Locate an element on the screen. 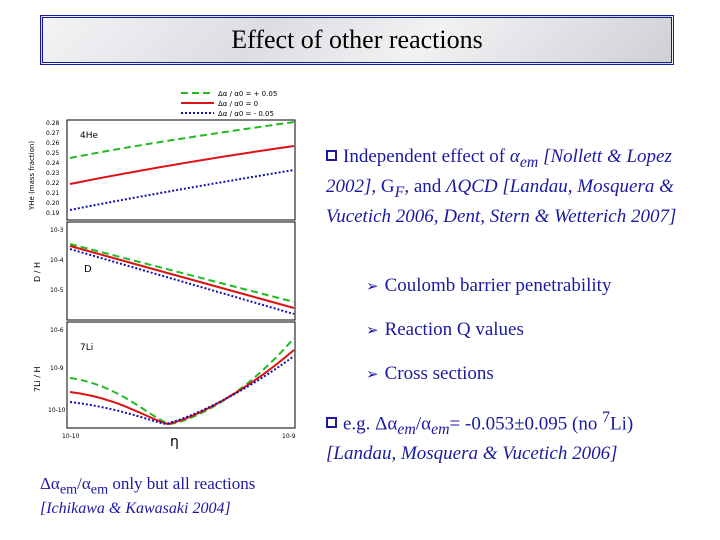  d-curve-zero is located at coordinates (182, 277).